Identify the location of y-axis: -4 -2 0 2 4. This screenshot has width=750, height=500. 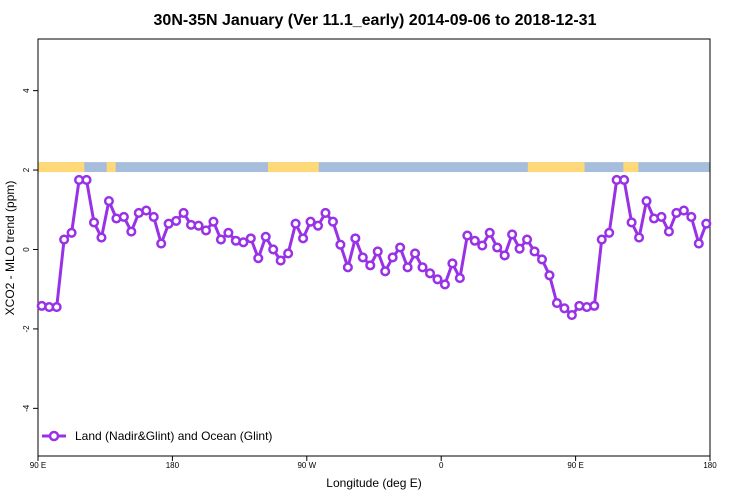
(30, 250).